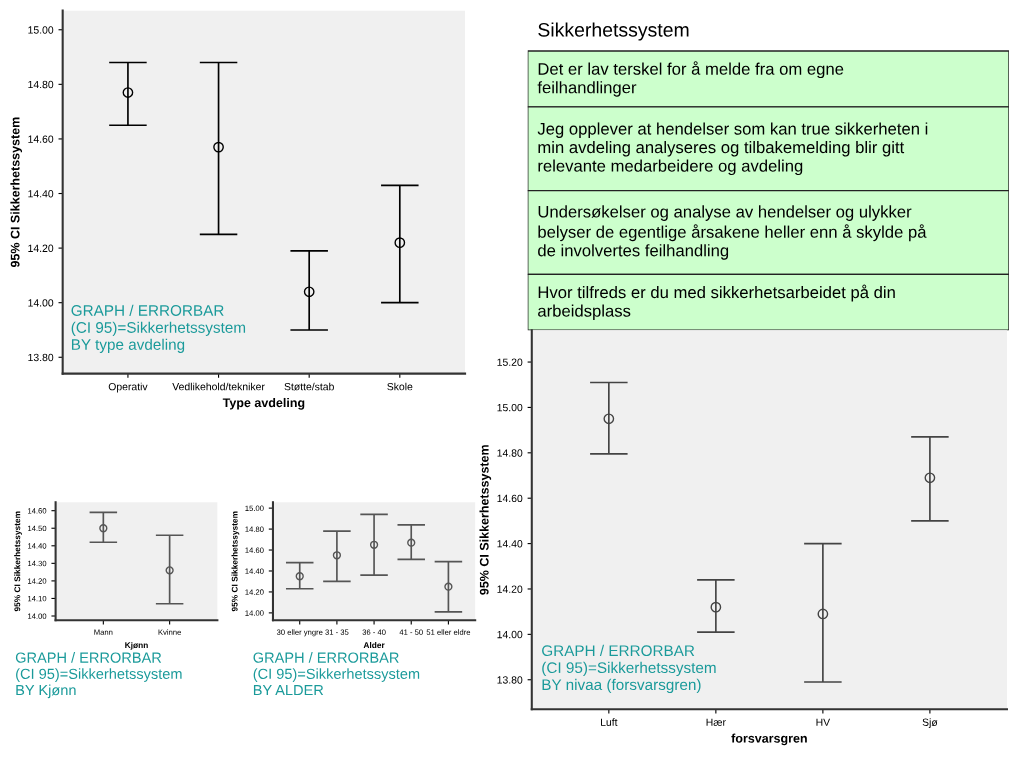  What do you see at coordinates (732, 232) in the screenshot?
I see `text: Undersøkelser og analyse av hendelser og ulykker belyser de egentlige årsakene heller enn å skylde på de involvertes feilhandling` at bounding box center [732, 232].